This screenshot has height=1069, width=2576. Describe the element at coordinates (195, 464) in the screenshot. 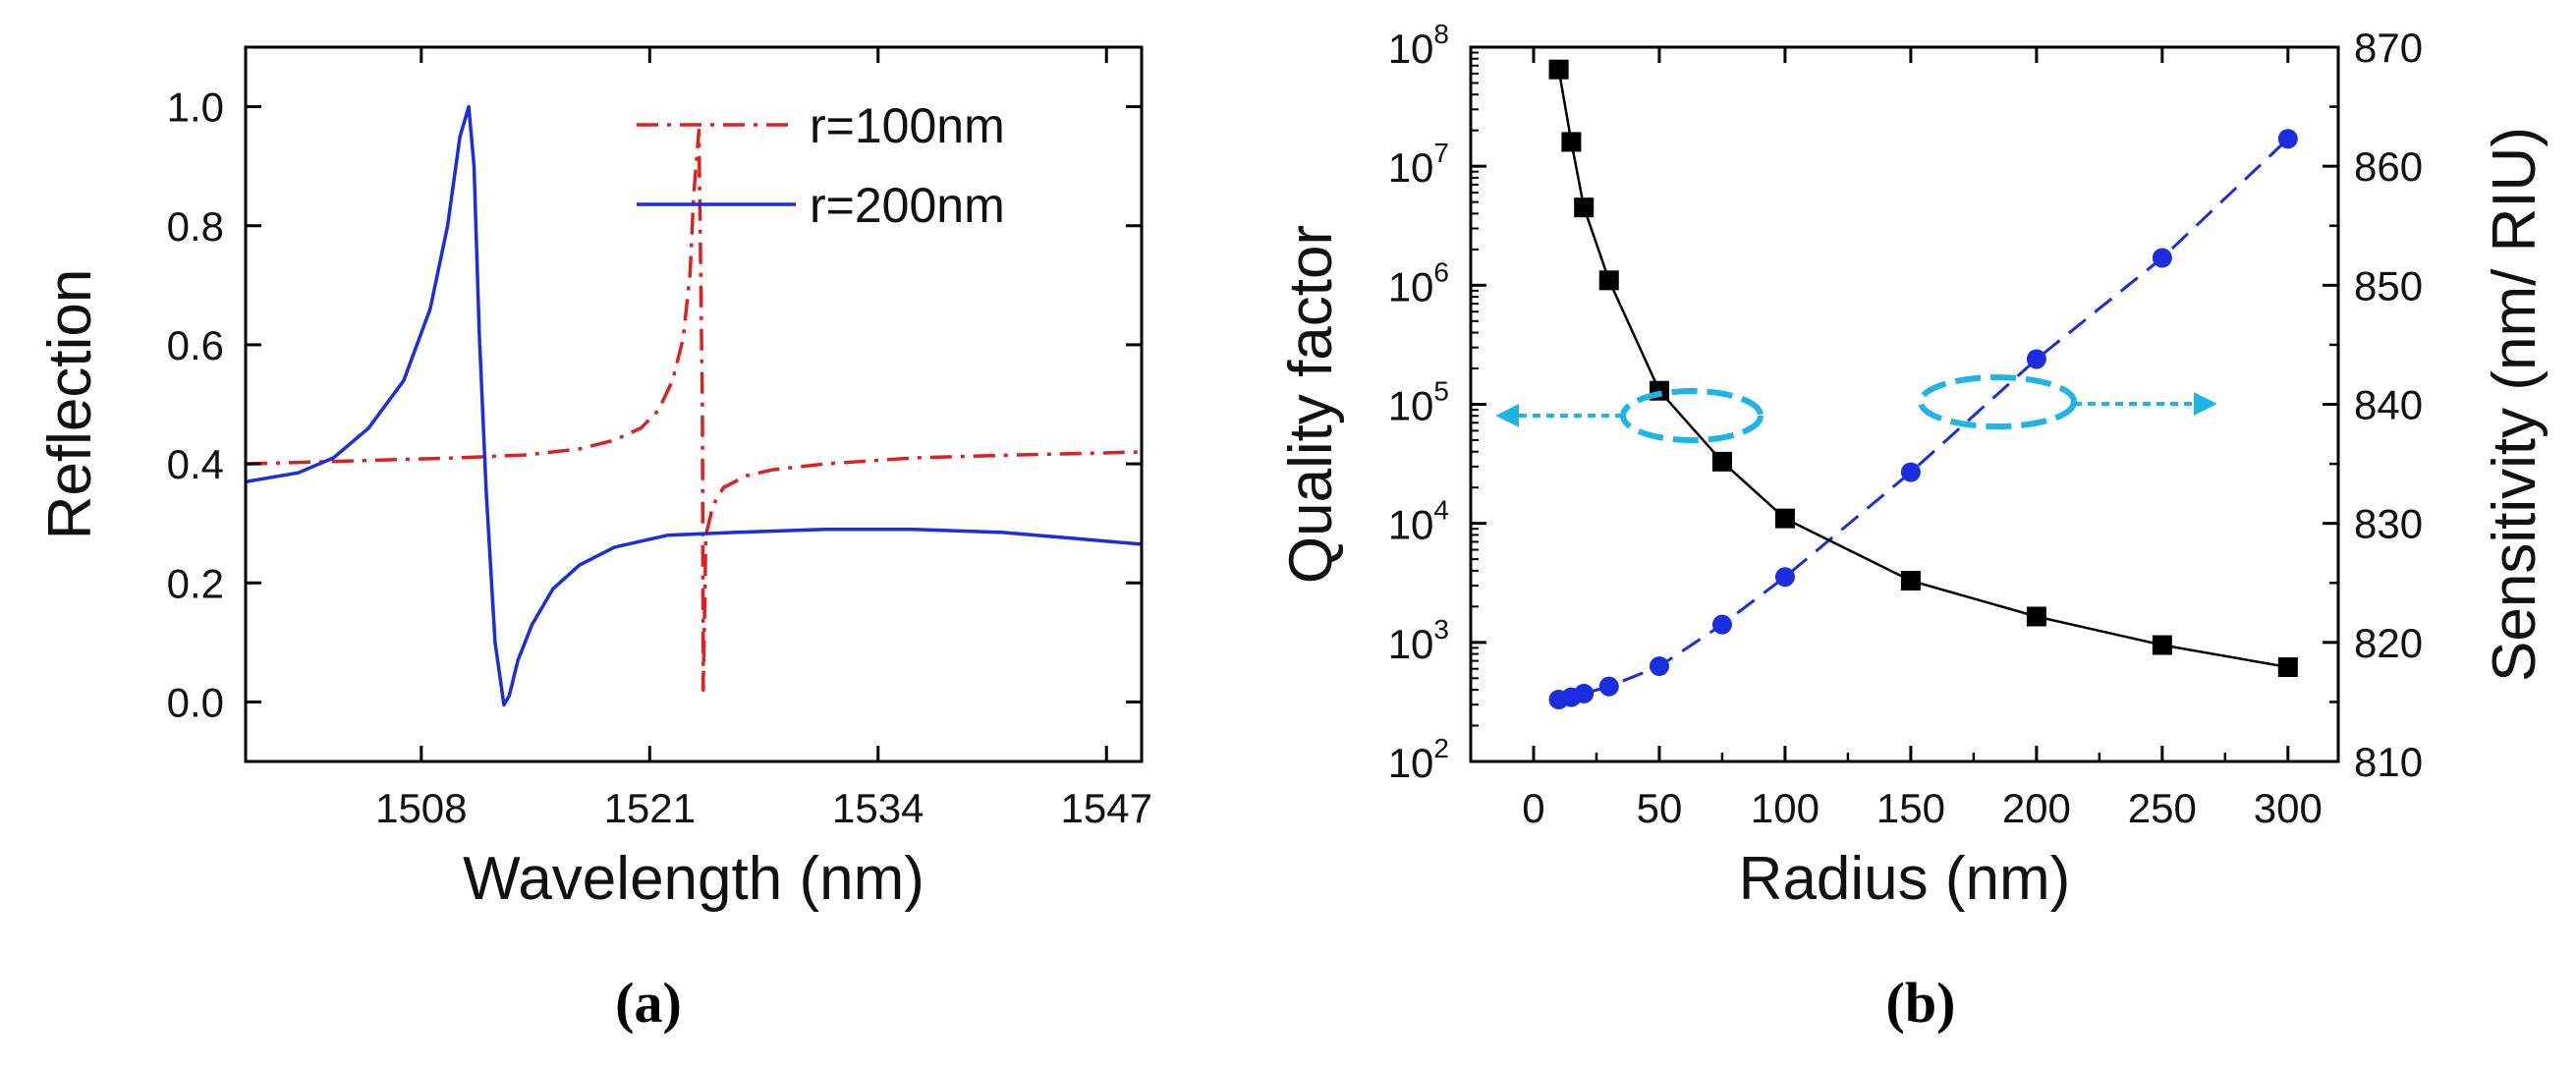

I see `y-tick-label: 0.4` at that location.